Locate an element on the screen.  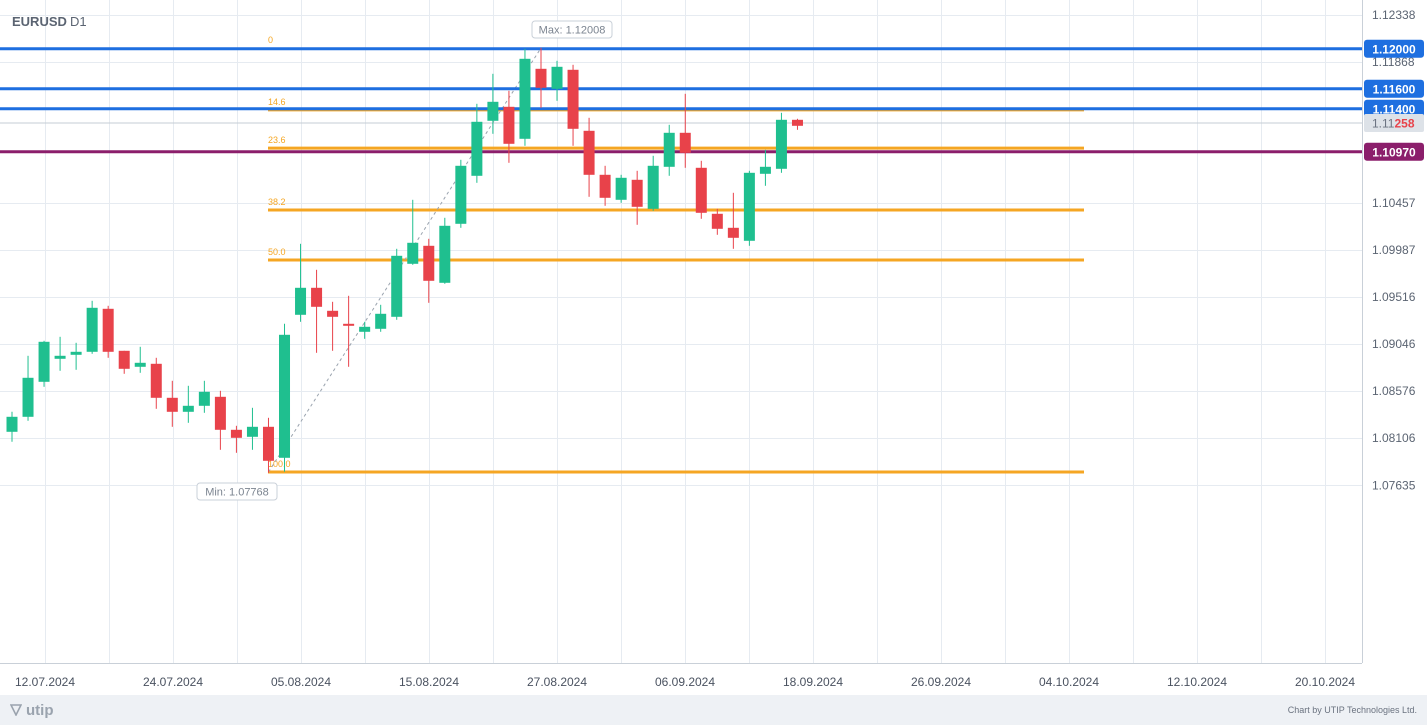
symbol-label: EURUSD is located at coordinates (39, 21).